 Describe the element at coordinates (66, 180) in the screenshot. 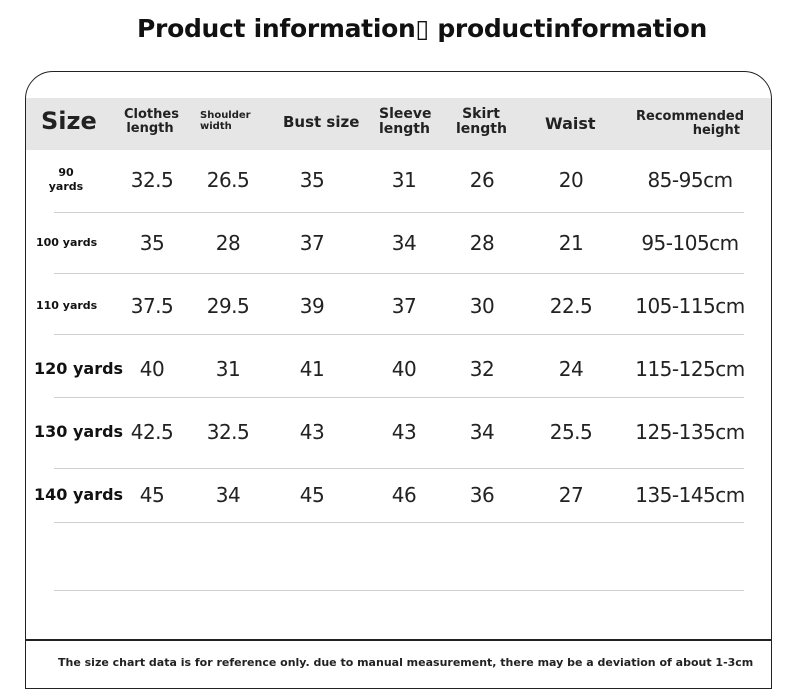

I see `row-size-label: 90 yards` at that location.